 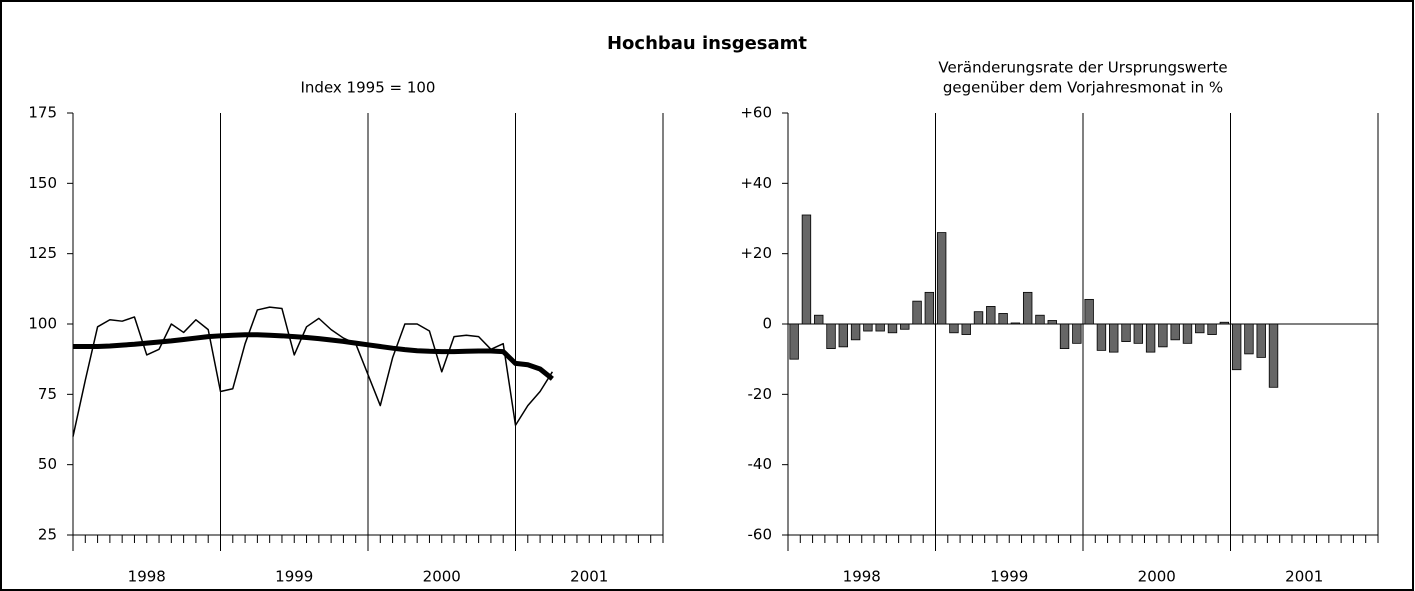 What do you see at coordinates (767, 324) in the screenshot?
I see `y-tick-label: 0` at bounding box center [767, 324].